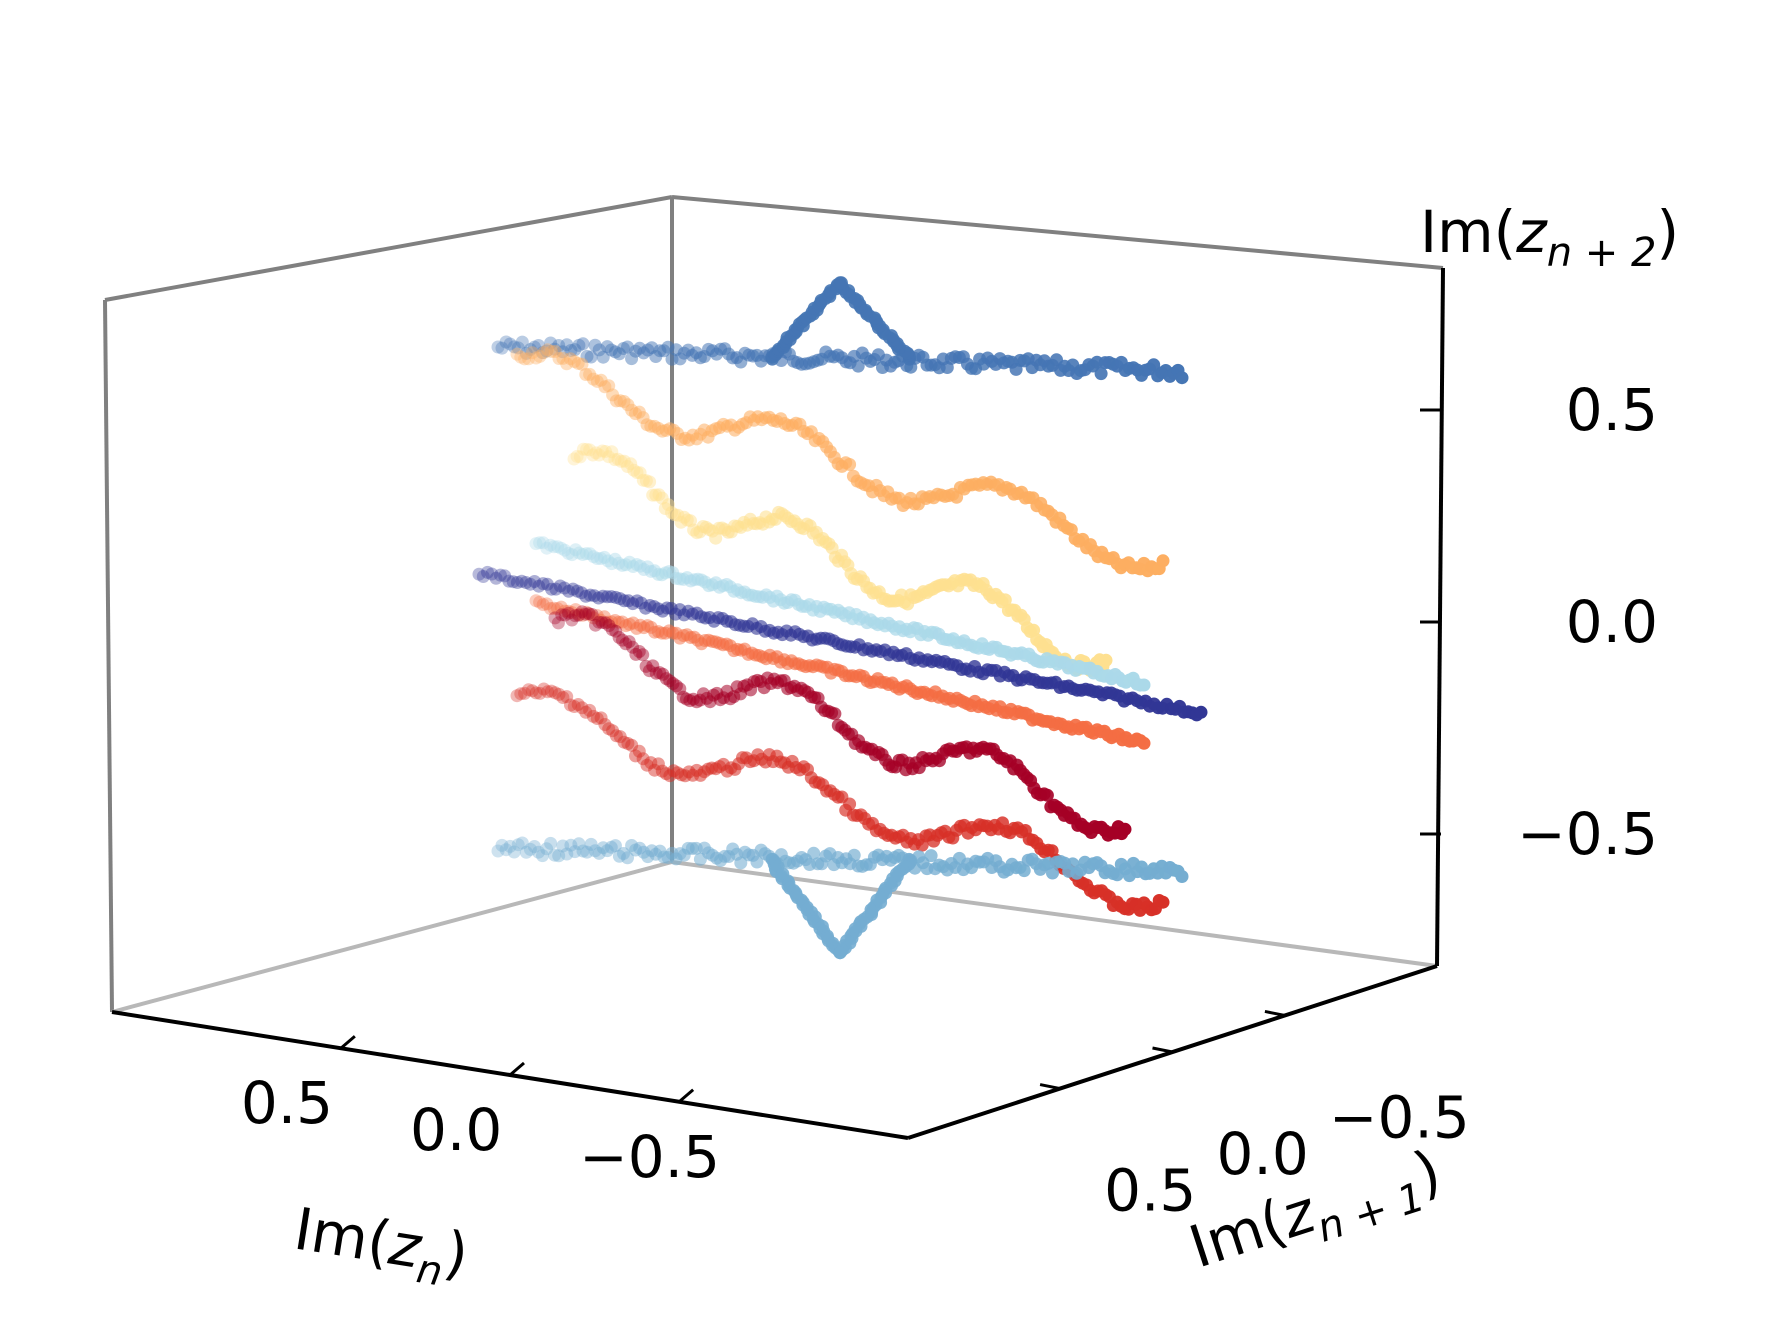  Describe the element at coordinates (1440, 617) in the screenshot. I see `z-axis-line` at that location.